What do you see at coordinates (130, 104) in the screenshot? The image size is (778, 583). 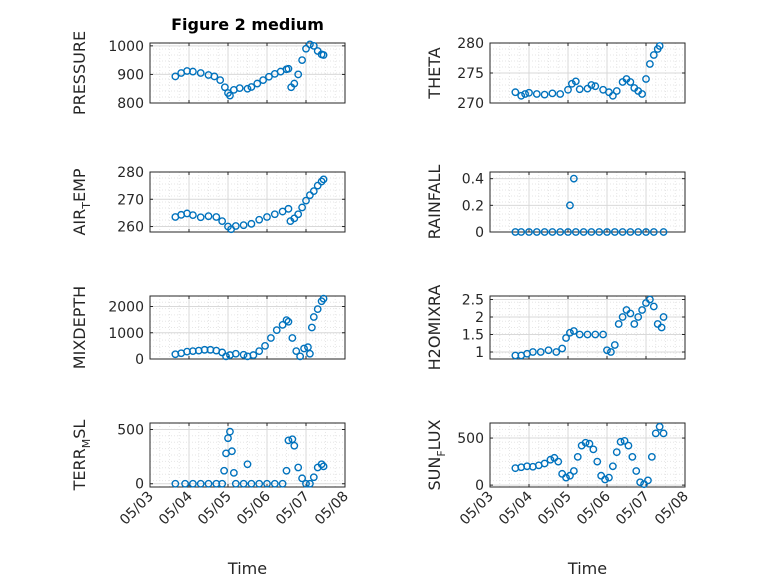 I see `y-tick-label: 800` at bounding box center [130, 104].